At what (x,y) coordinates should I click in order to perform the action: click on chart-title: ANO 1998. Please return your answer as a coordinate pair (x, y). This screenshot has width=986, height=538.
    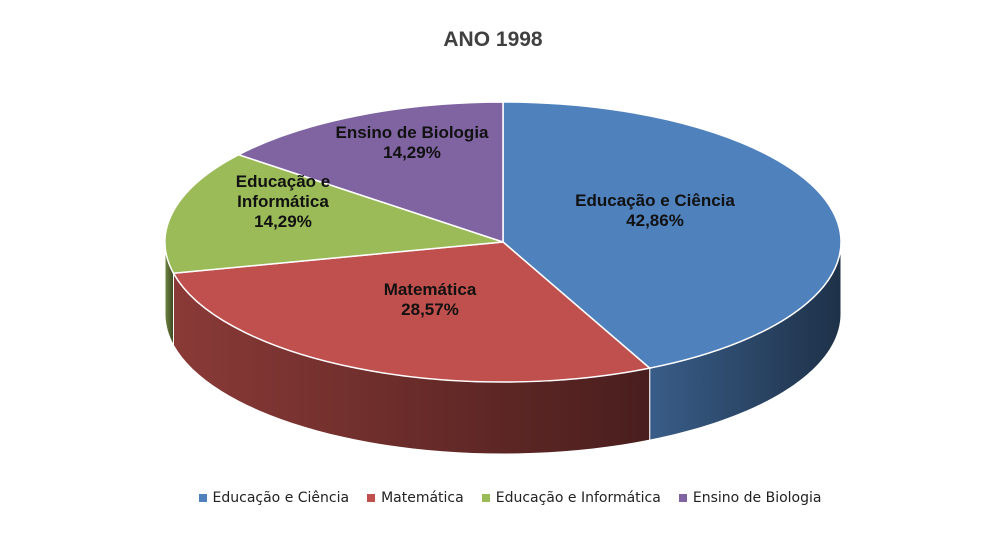
    Looking at the image, I should click on (493, 39).